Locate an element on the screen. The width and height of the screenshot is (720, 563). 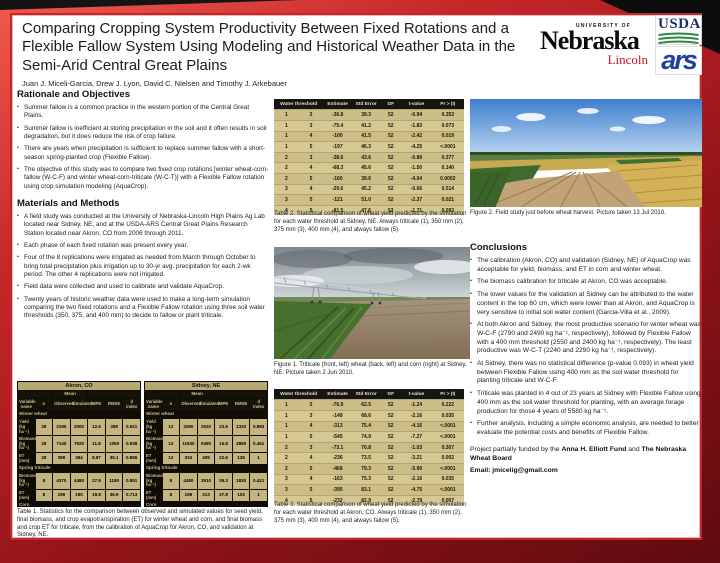
table-cell: -76.9 is located at coordinates (337, 405).